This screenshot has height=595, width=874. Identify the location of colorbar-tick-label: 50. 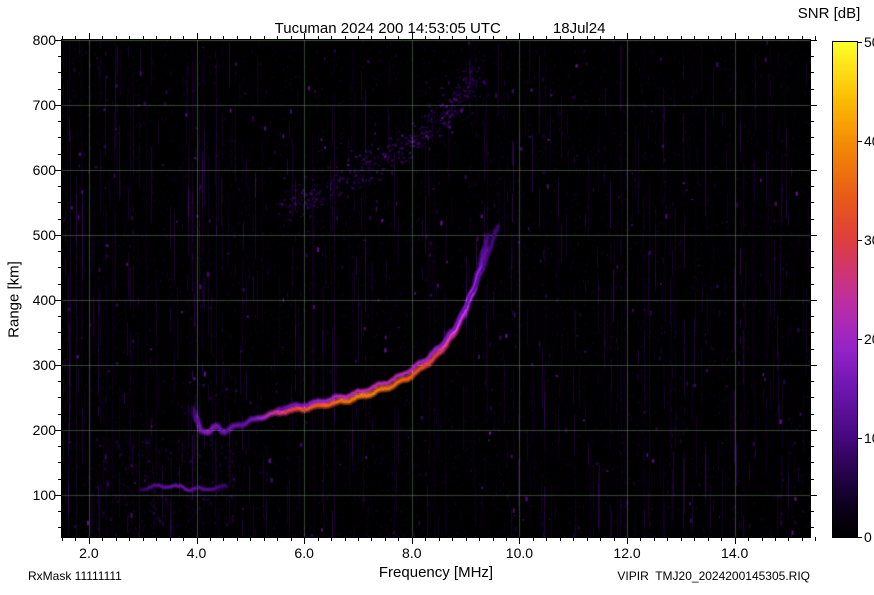
(869, 42).